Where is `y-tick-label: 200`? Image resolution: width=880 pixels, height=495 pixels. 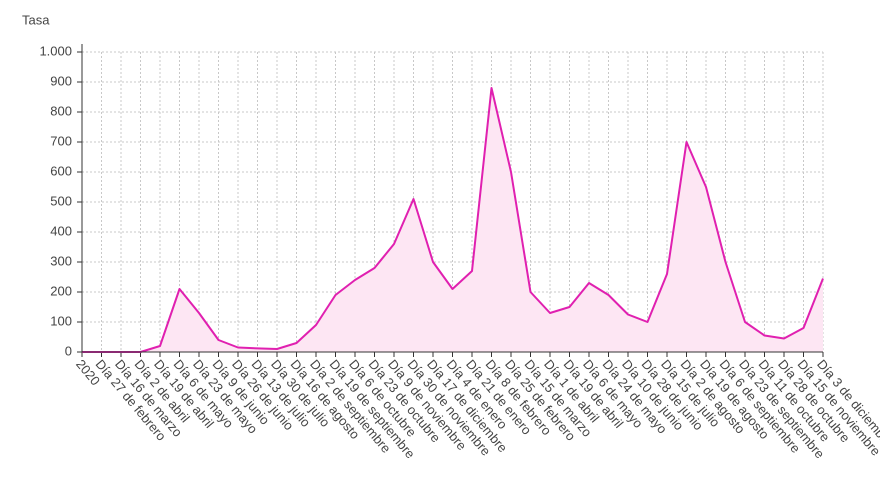 y-tick-label: 200 is located at coordinates (61, 290).